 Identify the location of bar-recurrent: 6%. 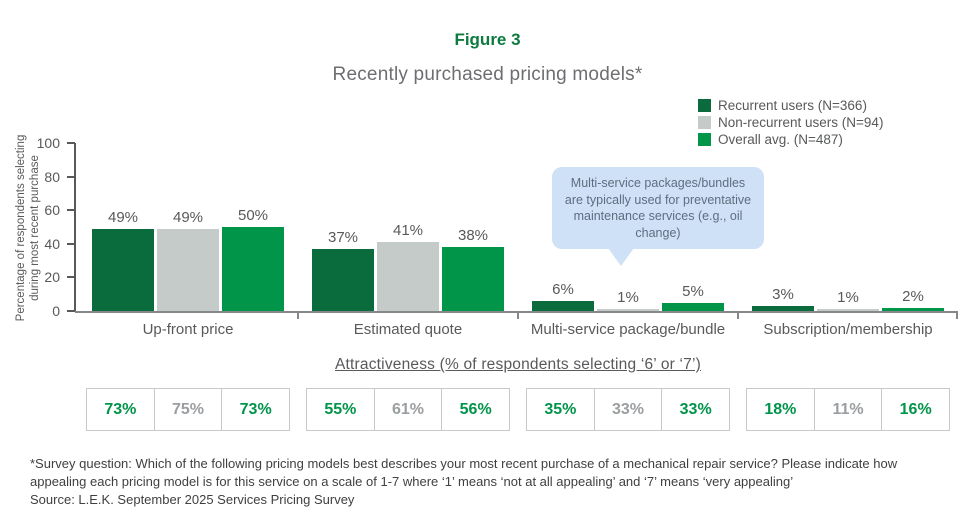
(563, 227).